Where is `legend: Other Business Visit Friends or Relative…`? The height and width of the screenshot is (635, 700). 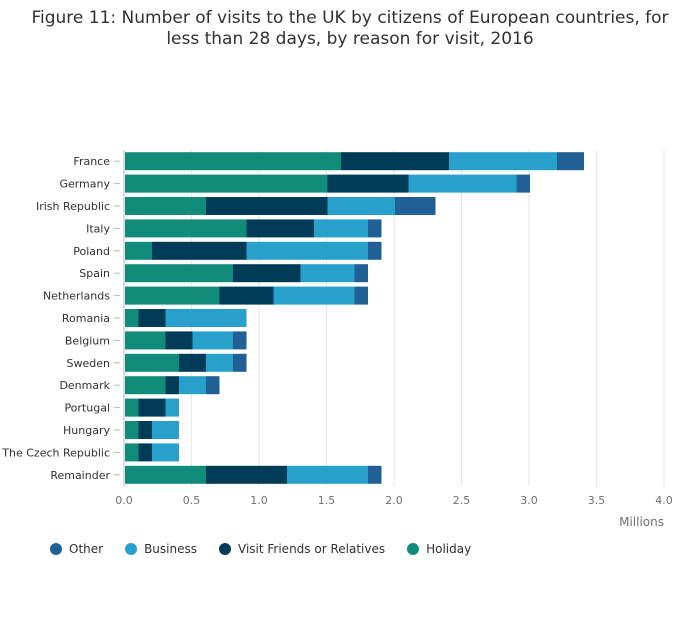 legend: Other Business Visit Friends or Relative… is located at coordinates (260, 549).